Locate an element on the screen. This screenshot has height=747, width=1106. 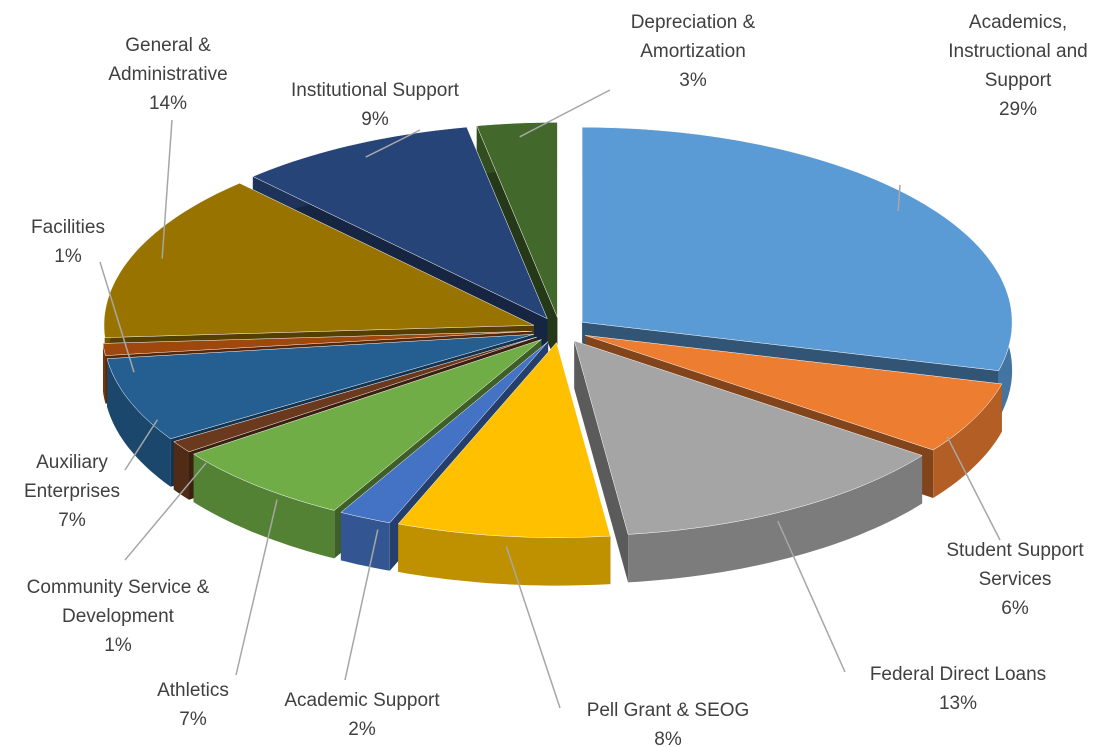
category-name: Academic Support is located at coordinates (362, 700).